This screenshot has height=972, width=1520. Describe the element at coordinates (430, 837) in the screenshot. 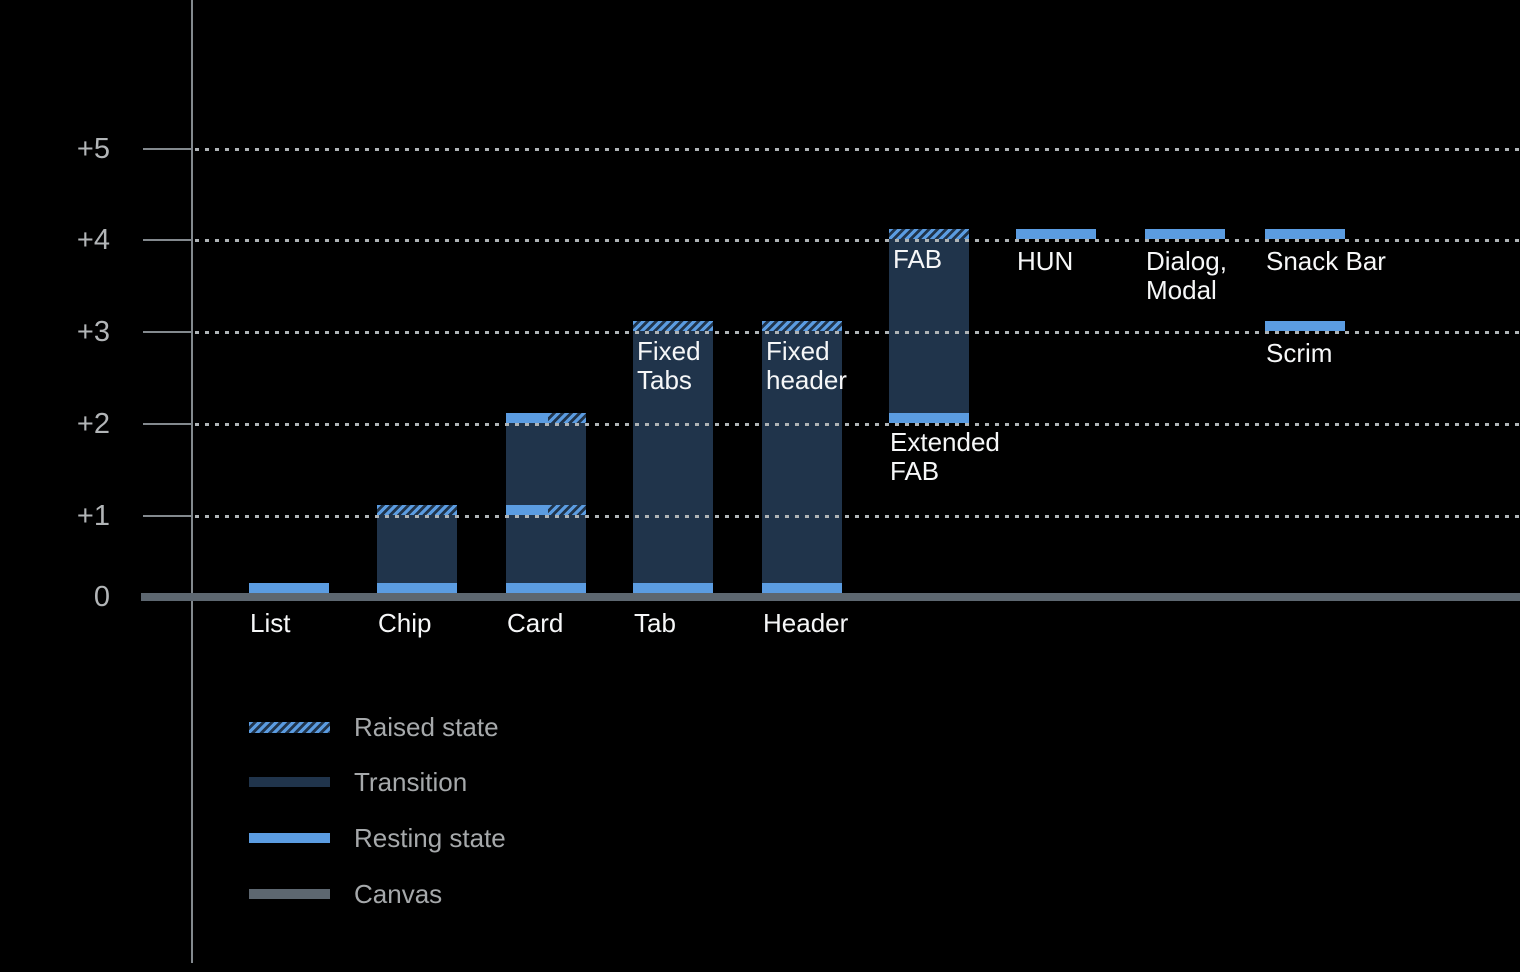

I see `legend-label-resting: Resting state` at that location.